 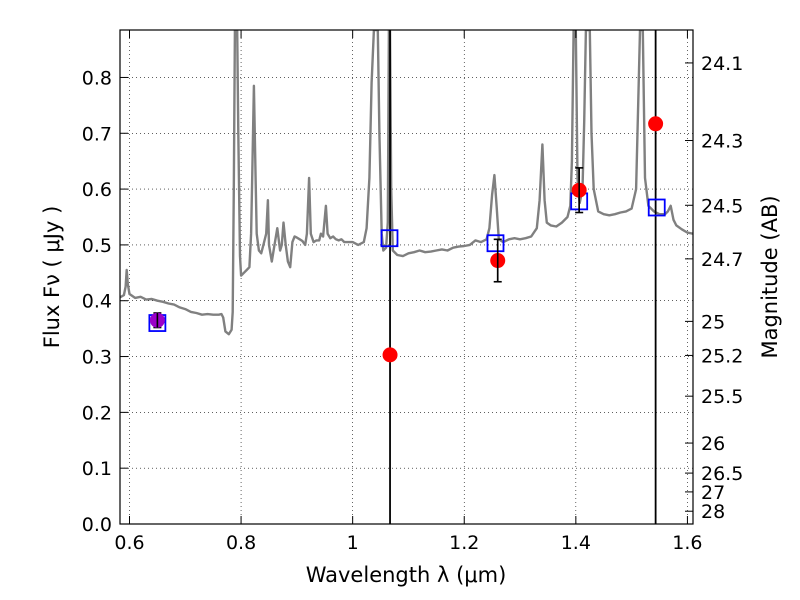 I want to click on x-tick-label: 1.6, so click(x=687, y=543).